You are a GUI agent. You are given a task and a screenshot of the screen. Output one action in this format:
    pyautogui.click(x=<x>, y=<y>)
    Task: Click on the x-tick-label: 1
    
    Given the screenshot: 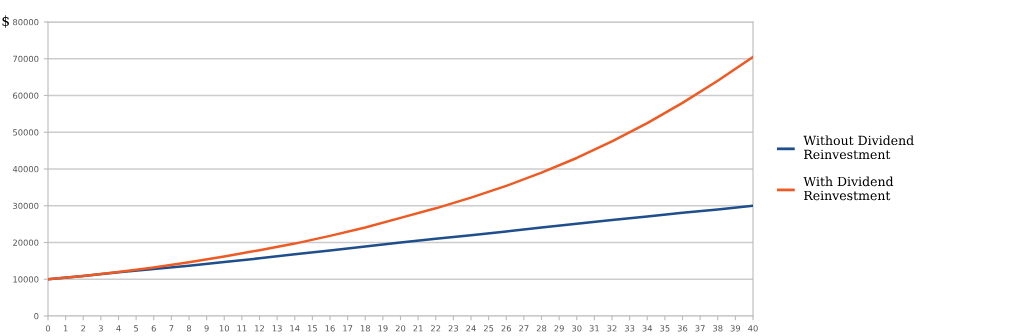 What is the action you would take?
    pyautogui.click(x=65, y=328)
    